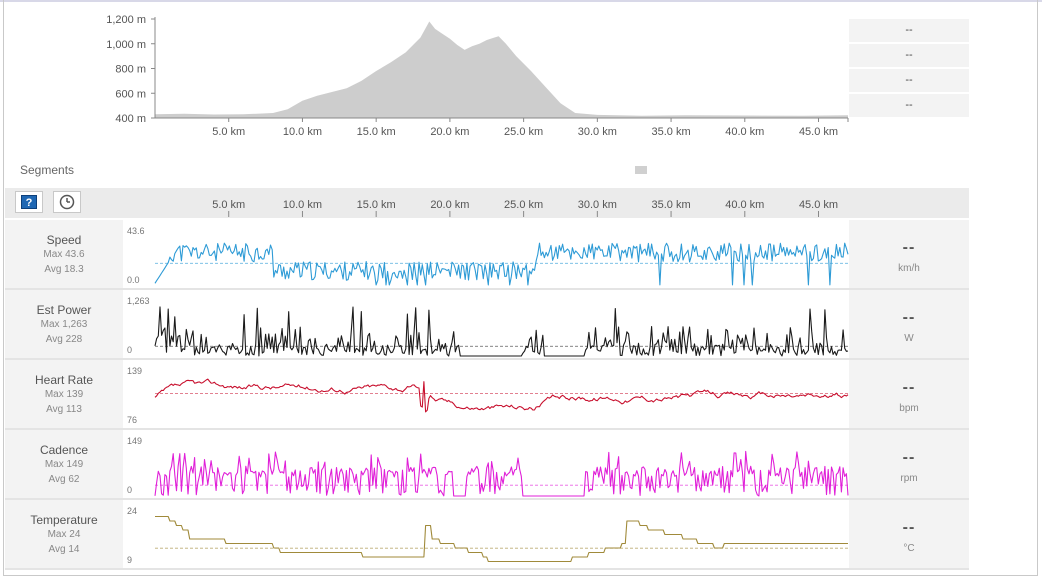 The height and width of the screenshot is (578, 1042). I want to click on metric-label-panel: Temperature Max 24 Avg 14, so click(64, 534).